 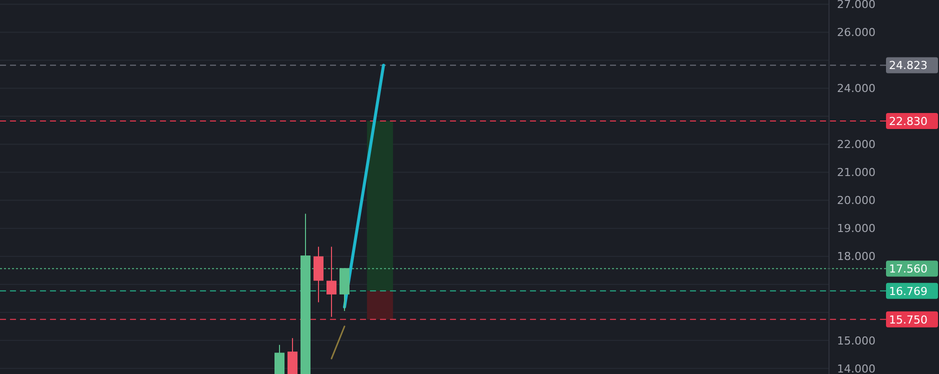 I want to click on y-tick-label: 22.000, so click(x=856, y=145).